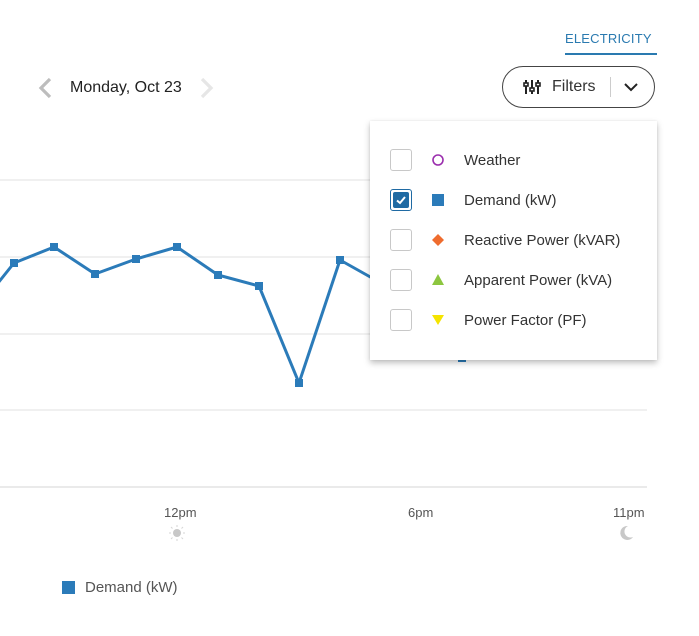 The height and width of the screenshot is (636, 699). Describe the element at coordinates (180, 512) in the screenshot. I see `x-tick-12pm: 12pm` at that location.